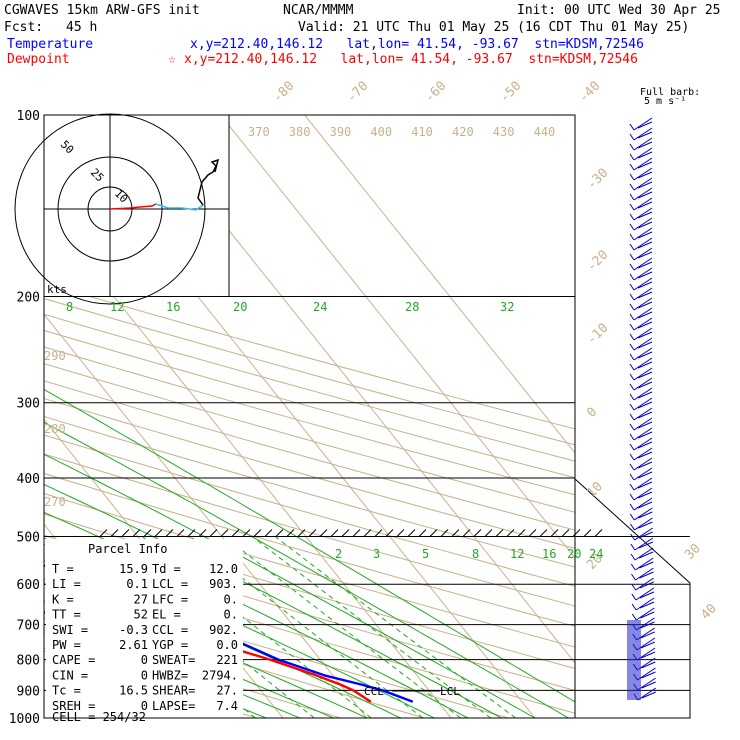  Describe the element at coordinates (63, 569) in the screenshot. I see `parcel-field-label: T =` at that location.